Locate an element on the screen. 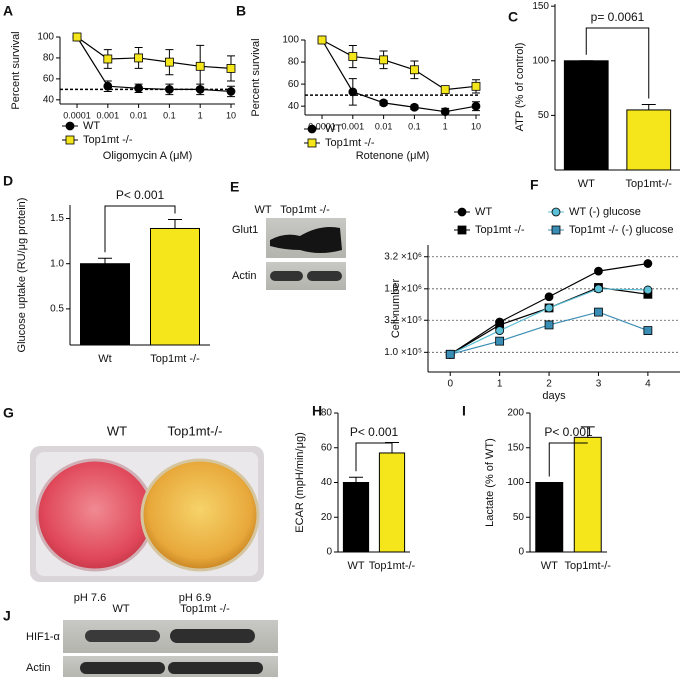  x-tick-label: 0 is located at coordinates (450, 384).